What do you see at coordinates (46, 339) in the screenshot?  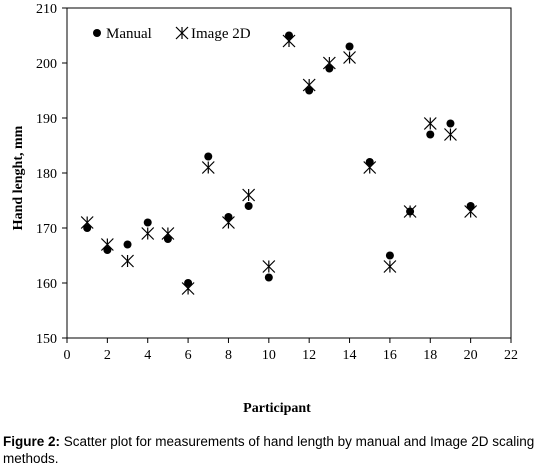 I see `y-tick-label: 150` at bounding box center [46, 339].